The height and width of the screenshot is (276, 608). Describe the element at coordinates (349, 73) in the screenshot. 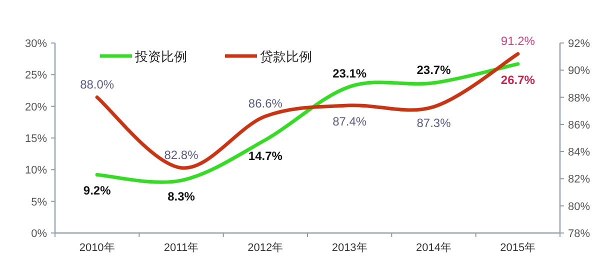

I see `data-label: 23.1%` at that location.